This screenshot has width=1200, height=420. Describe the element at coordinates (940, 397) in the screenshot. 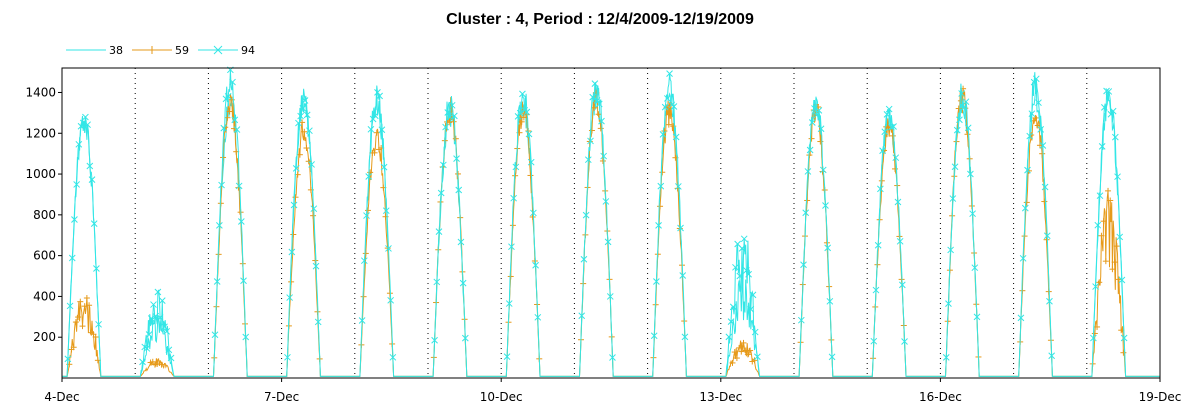

I see `x-tick-label: 16-Dec` at that location.